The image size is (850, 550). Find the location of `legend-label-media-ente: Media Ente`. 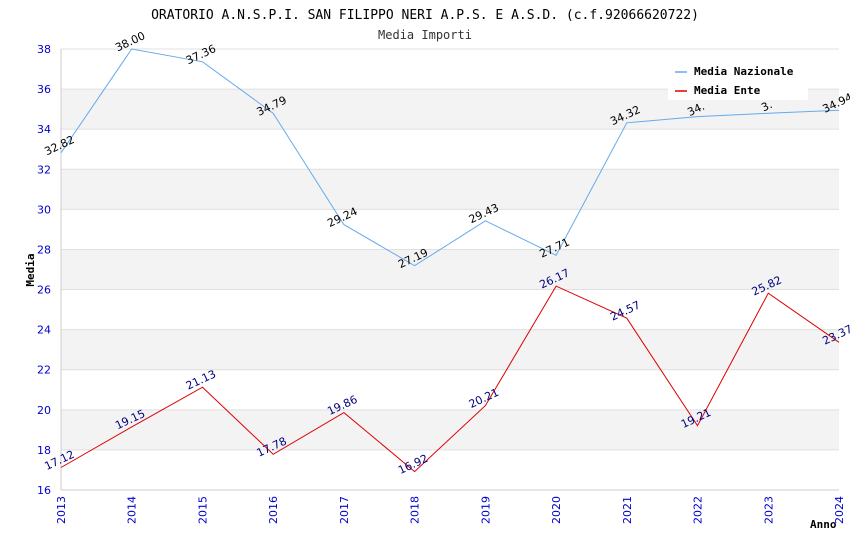

legend-label-media-ente: Media Ente is located at coordinates (727, 90).